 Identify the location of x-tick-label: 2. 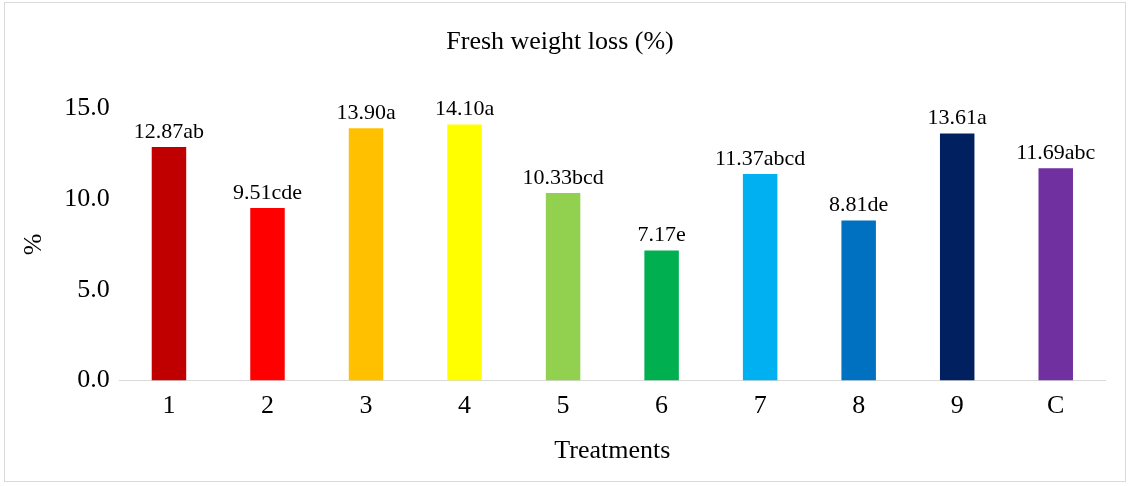
(267, 405).